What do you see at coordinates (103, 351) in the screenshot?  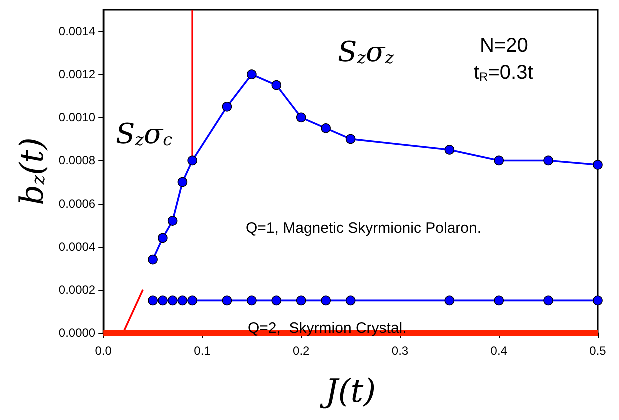 I see `x-tick-label: 0.0` at bounding box center [103, 351].